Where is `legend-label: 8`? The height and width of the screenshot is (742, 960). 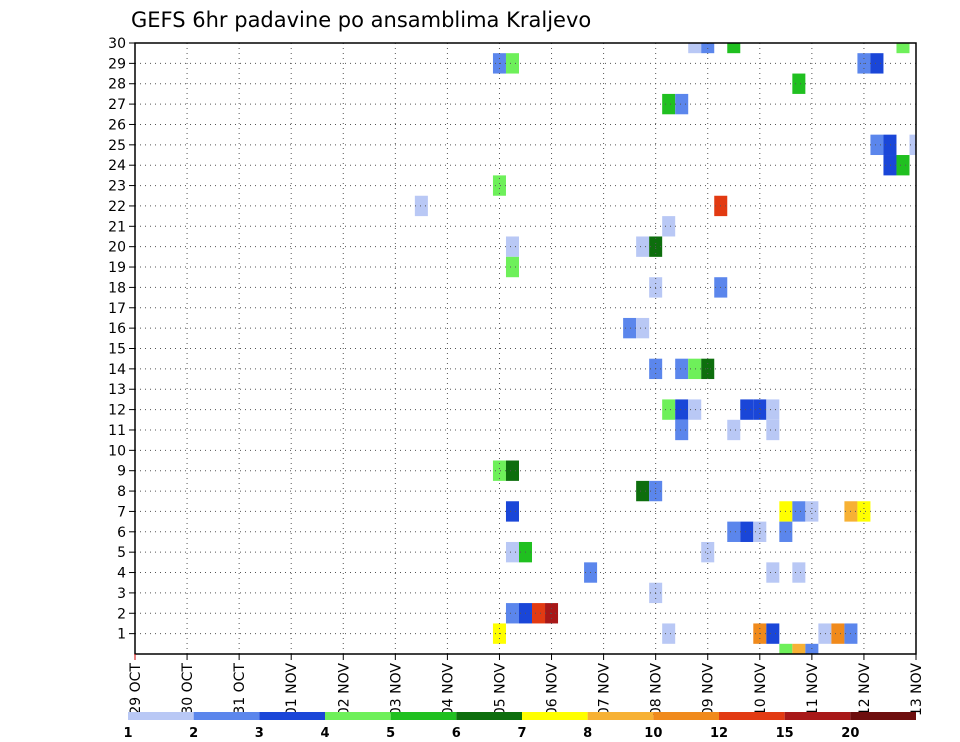 legend-label: 8 is located at coordinates (587, 733).